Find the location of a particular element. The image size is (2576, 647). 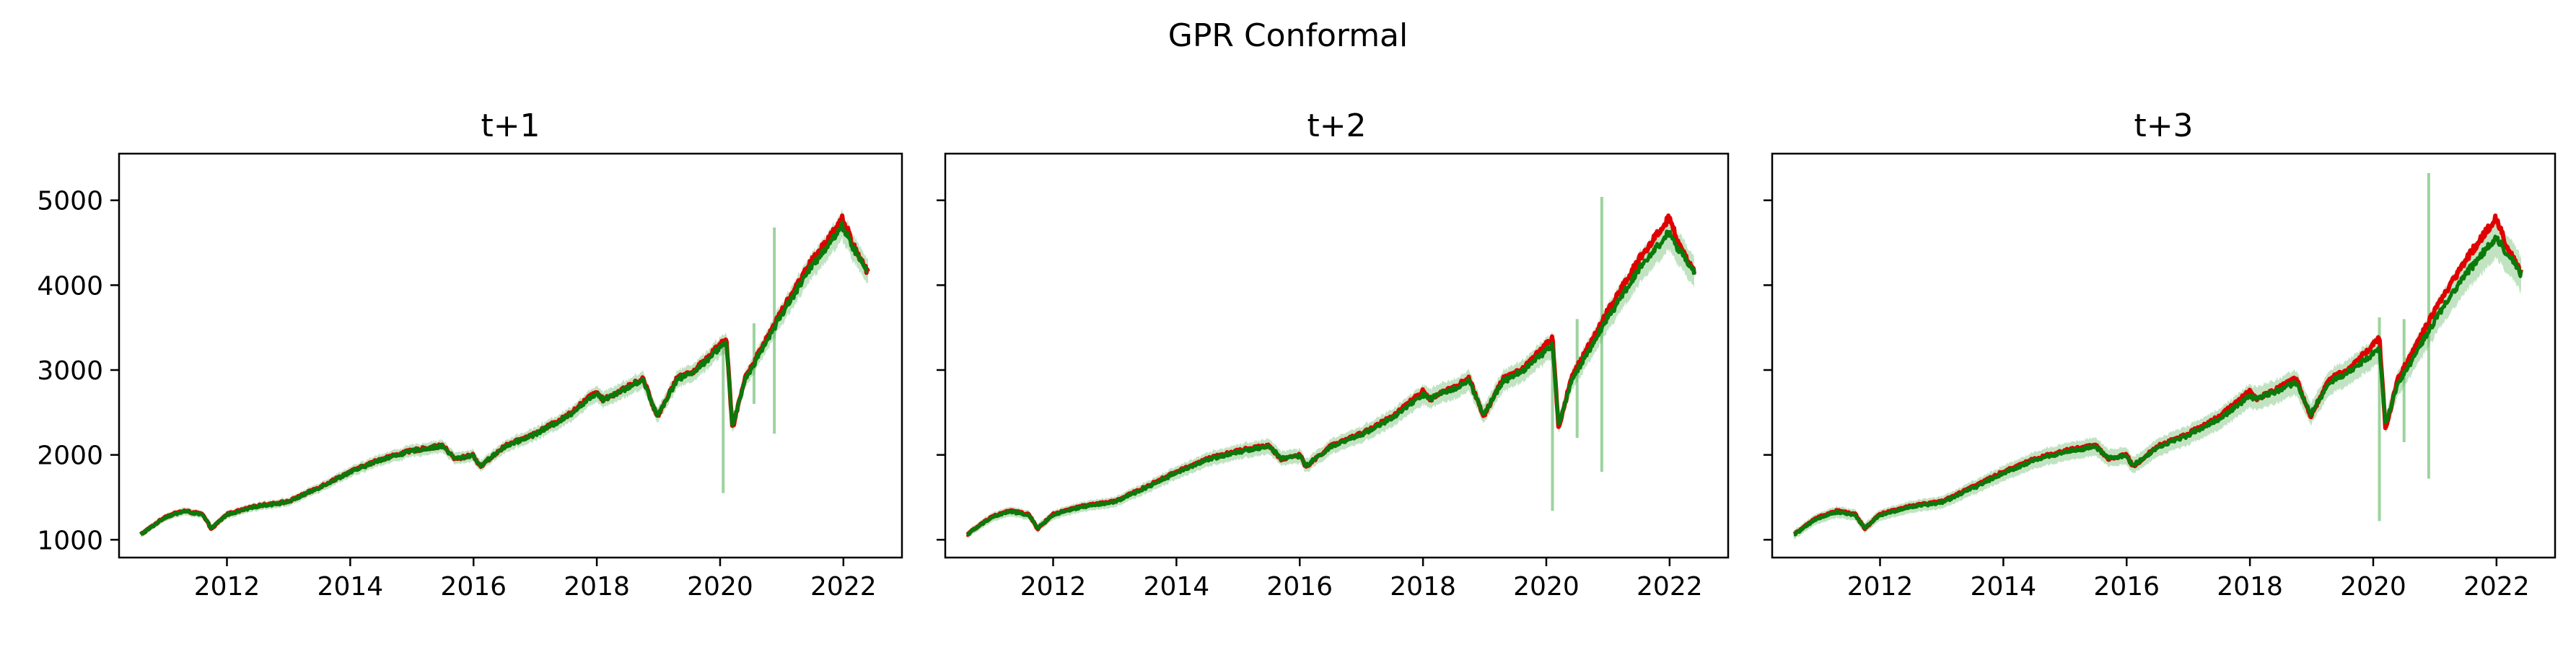

y-tick-label: 3000 is located at coordinates (70, 371).